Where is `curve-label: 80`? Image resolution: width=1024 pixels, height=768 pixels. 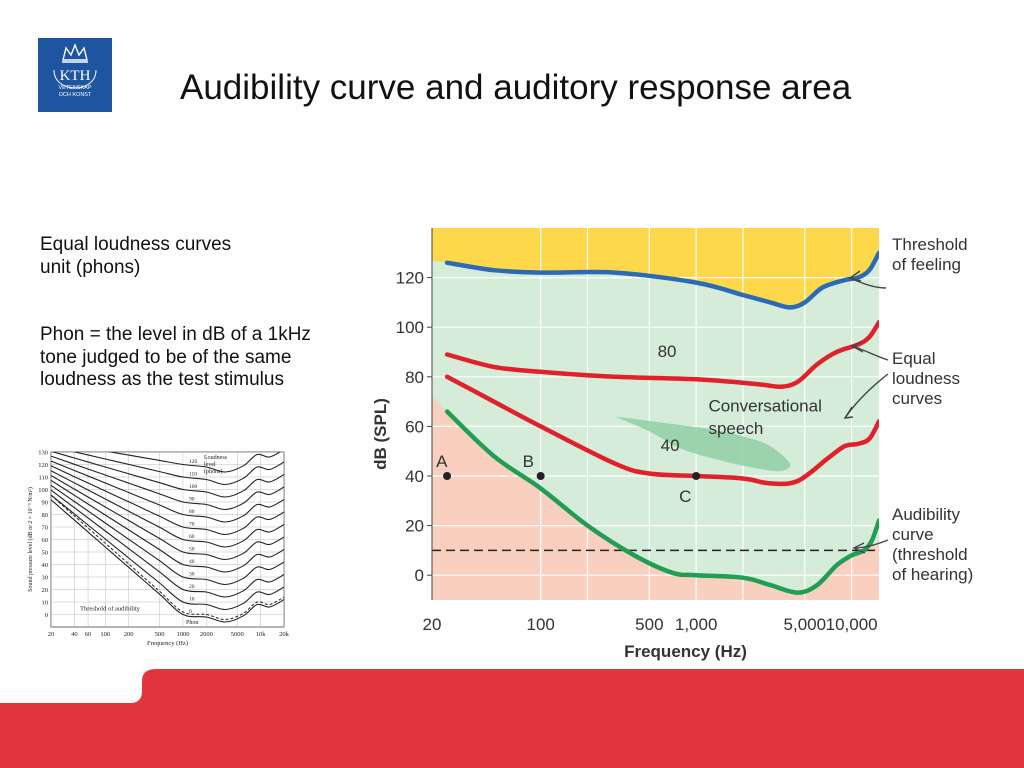 curve-label: 80 is located at coordinates (667, 351).